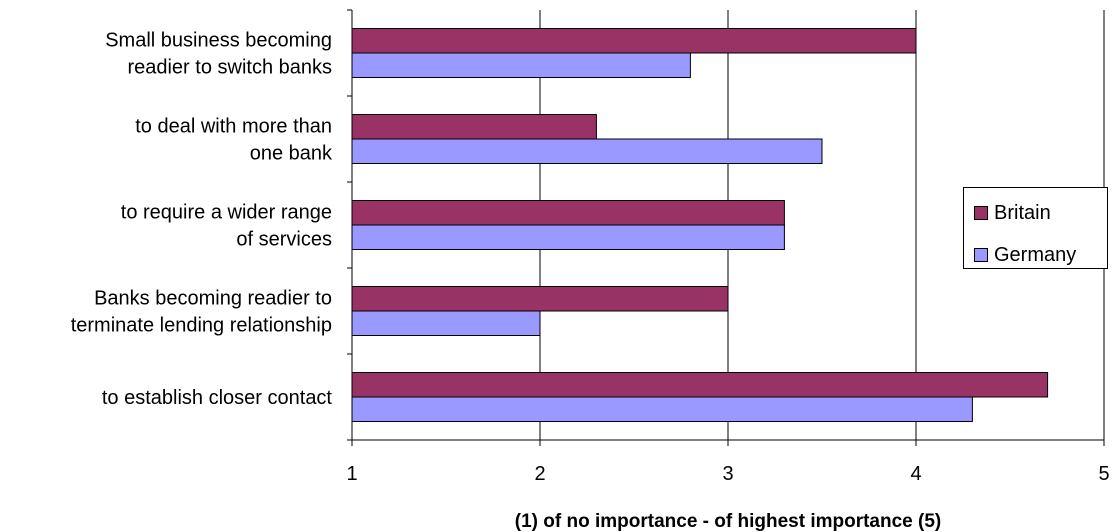 Image resolution: width=1114 pixels, height=532 pixels. Describe the element at coordinates (234, 140) in the screenshot. I see `category-label: to deal with more than one bank` at that location.